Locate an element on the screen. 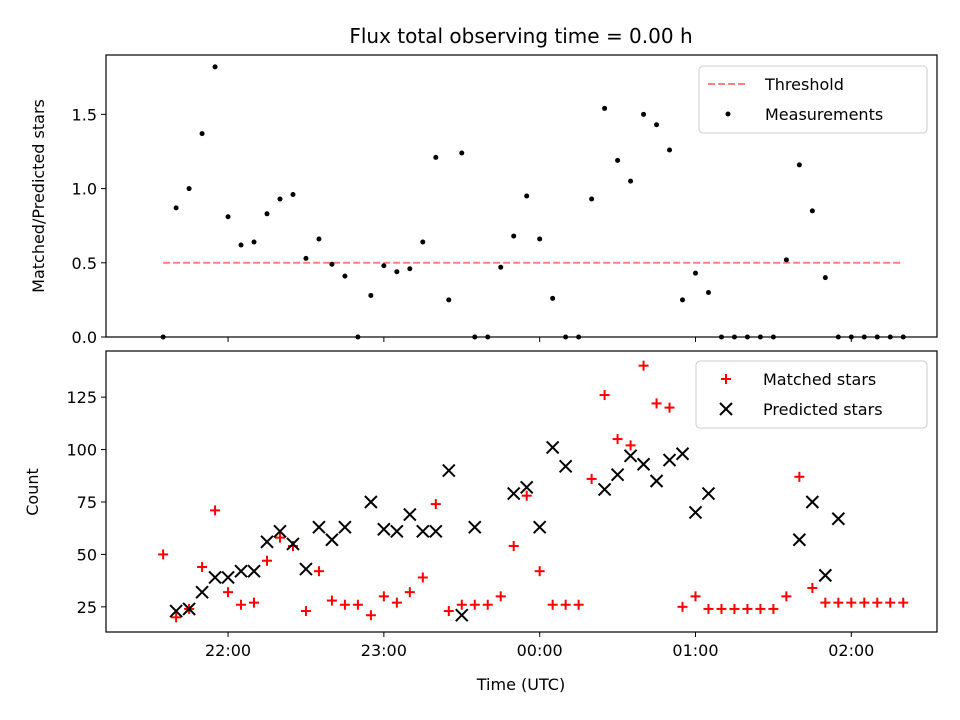 The width and height of the screenshot is (960, 720). bottom-x-tick-label: 02:00 is located at coordinates (851, 650).